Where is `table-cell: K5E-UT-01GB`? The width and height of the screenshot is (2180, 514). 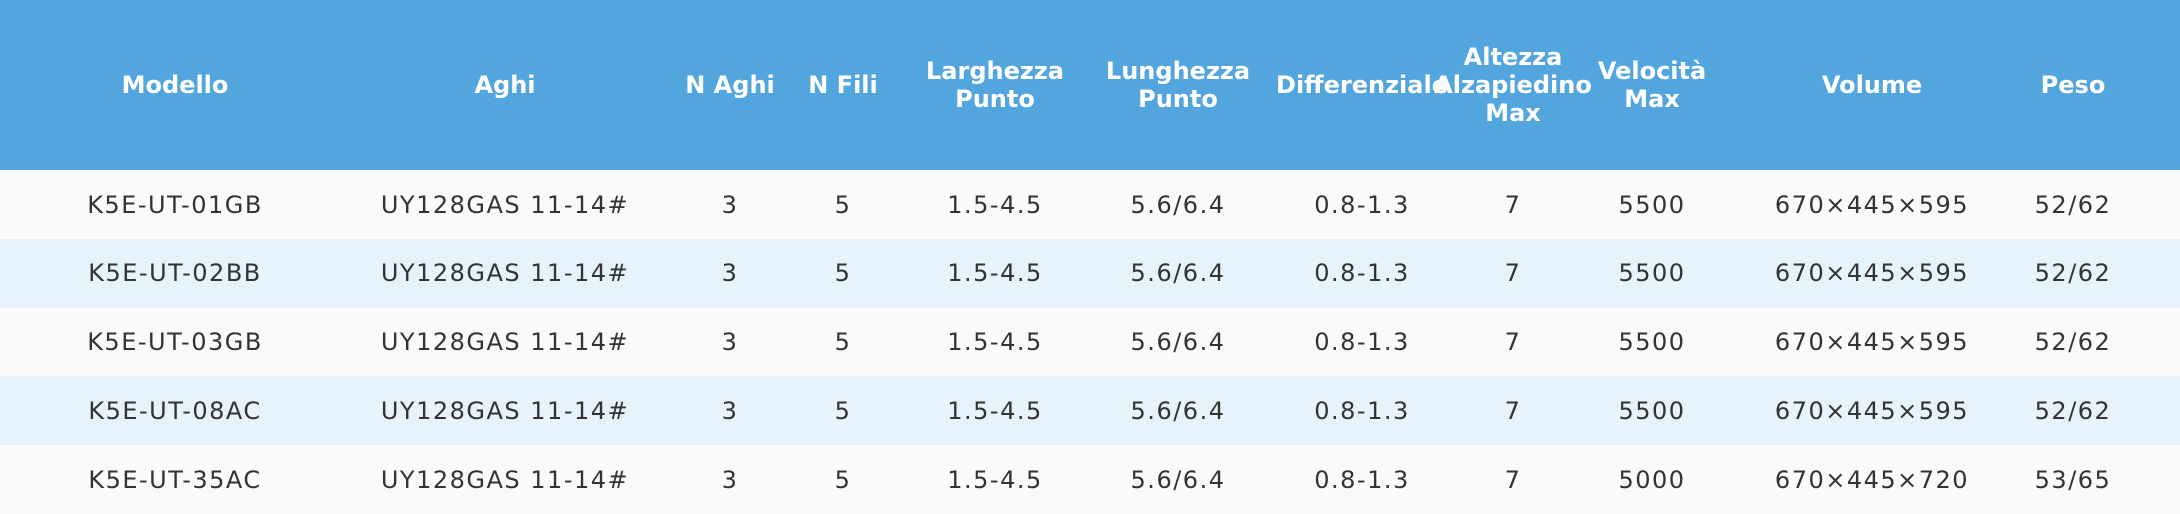
table-cell: K5E-UT-01GB is located at coordinates (175, 204).